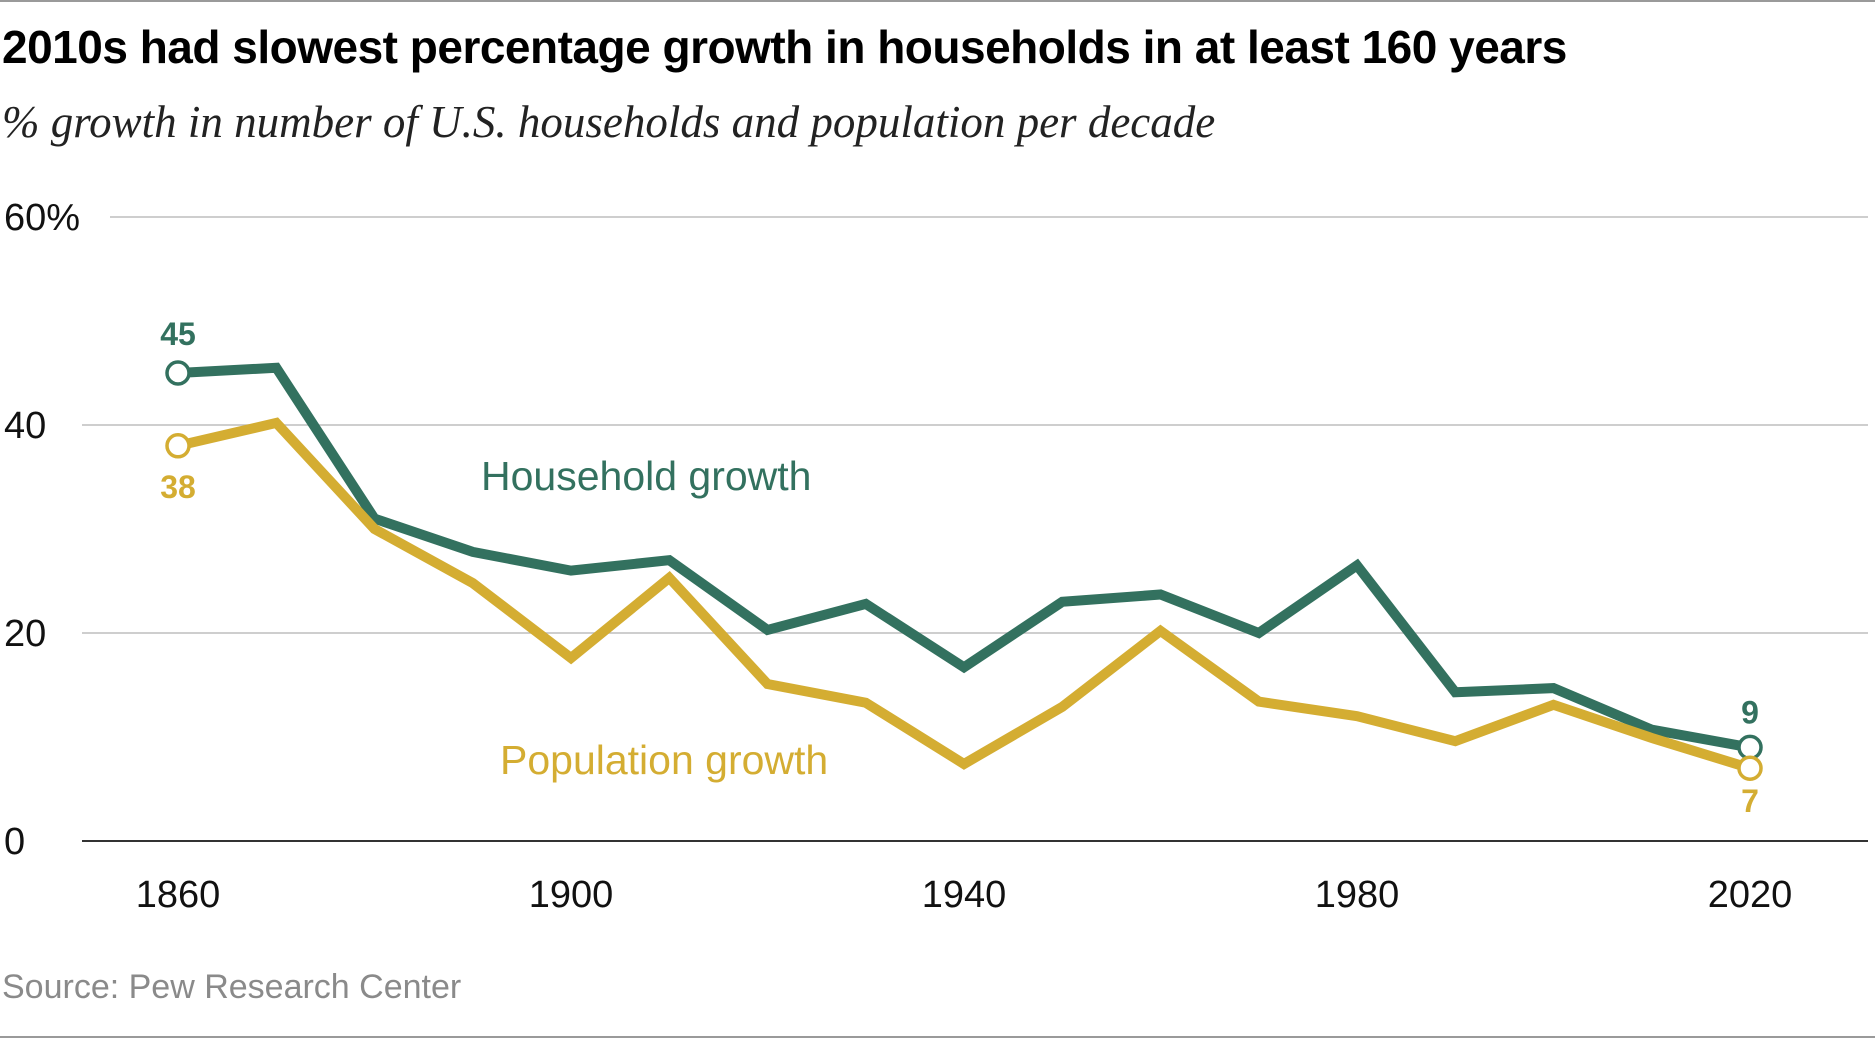 The image size is (1875, 1039). Describe the element at coordinates (646, 476) in the screenshot. I see `household-series-label: Household growth` at that location.